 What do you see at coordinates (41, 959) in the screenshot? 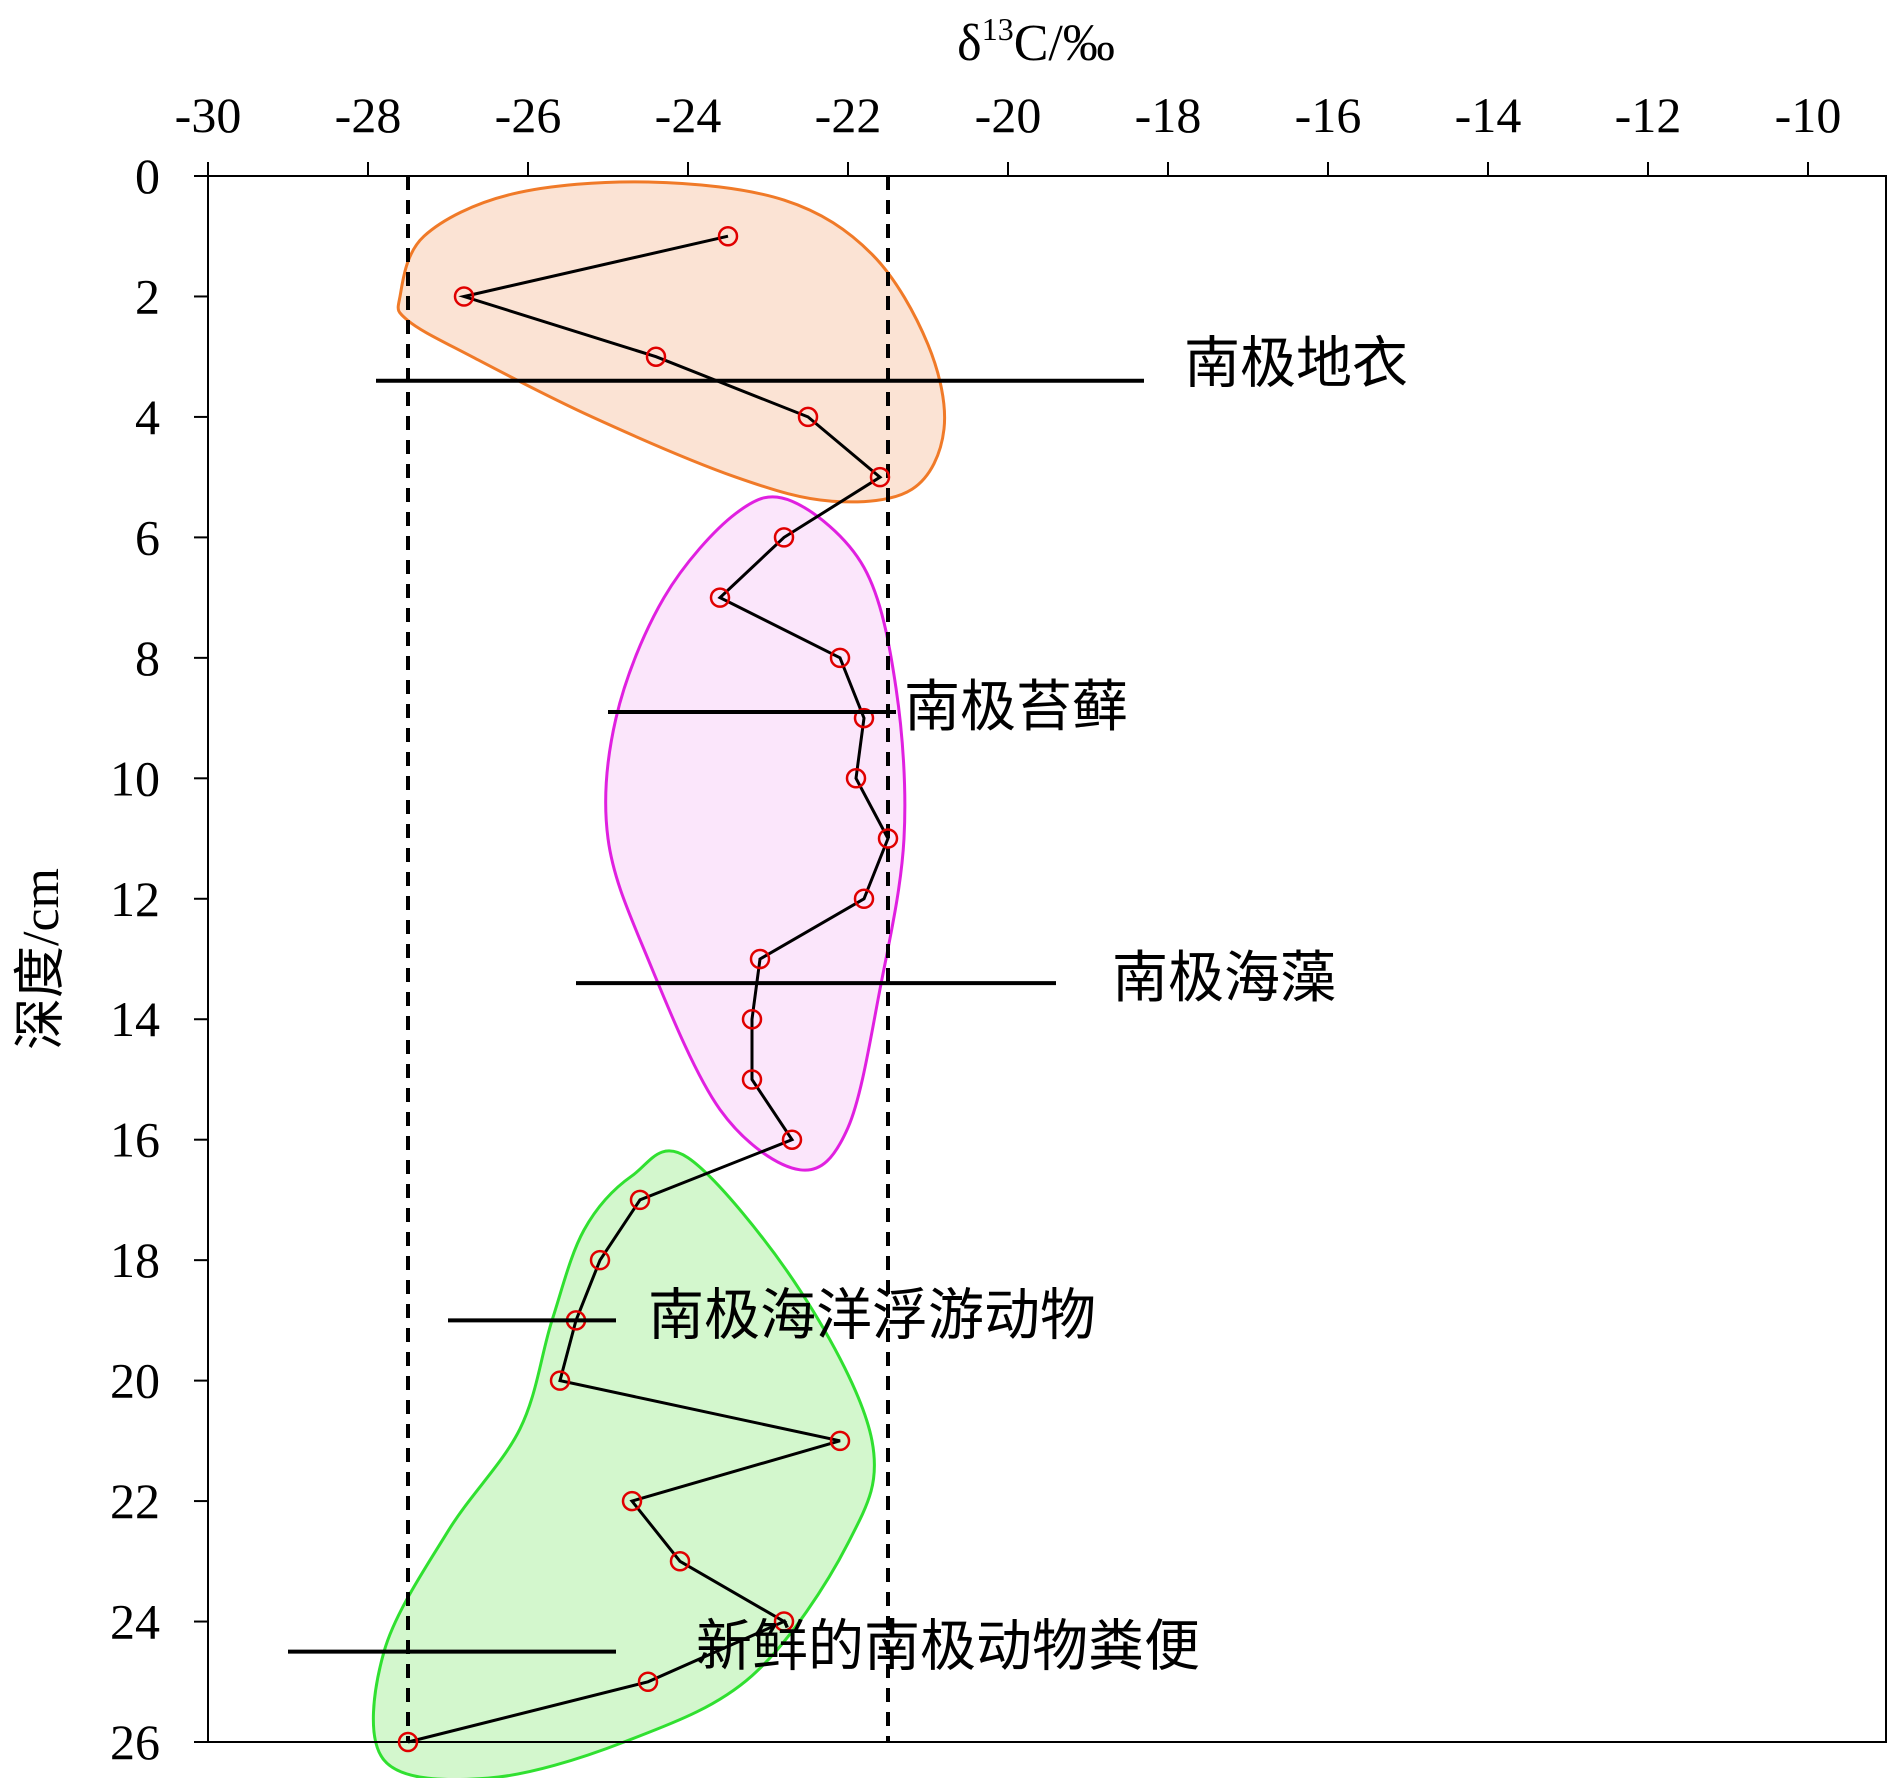
I see `y-axis-title: 深度/cm` at bounding box center [41, 959].